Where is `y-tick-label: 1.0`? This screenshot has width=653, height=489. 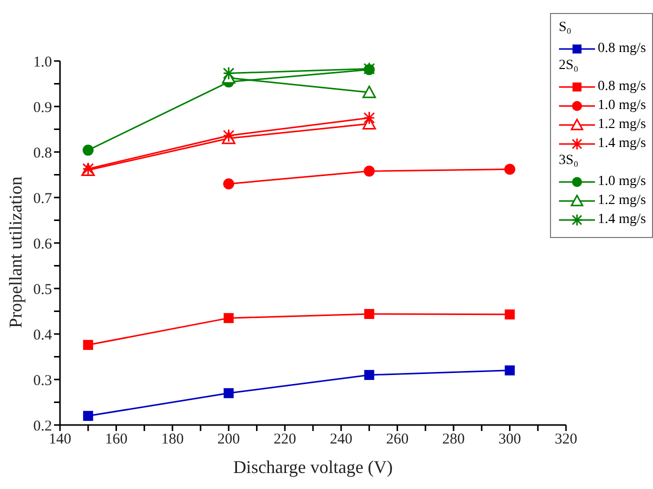 y-tick-label: 1.0 is located at coordinates (42, 62).